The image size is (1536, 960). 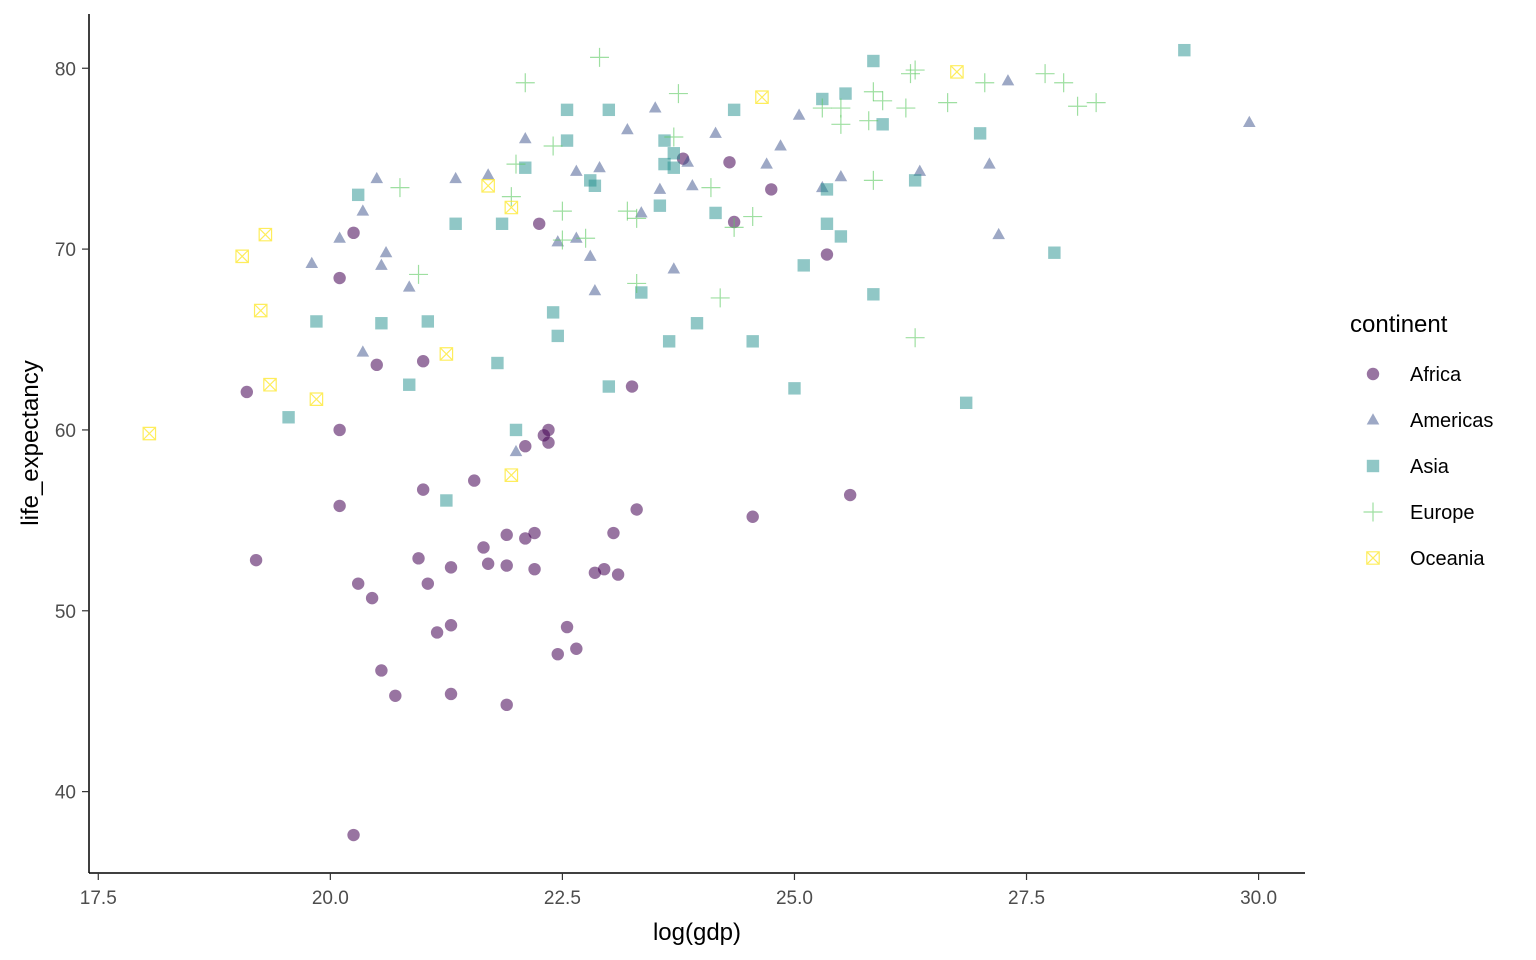 What do you see at coordinates (1447, 559) in the screenshot?
I see `legend-label: Oceania` at bounding box center [1447, 559].